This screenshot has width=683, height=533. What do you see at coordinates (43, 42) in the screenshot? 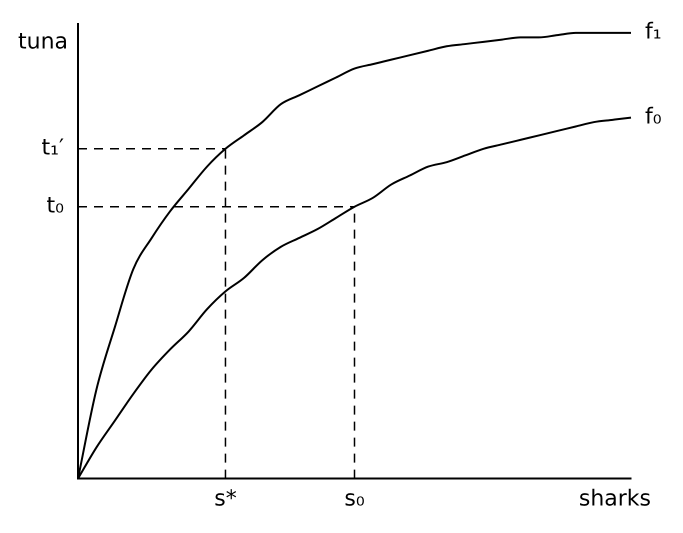
I see `y-axis-title: tuna` at bounding box center [43, 42].